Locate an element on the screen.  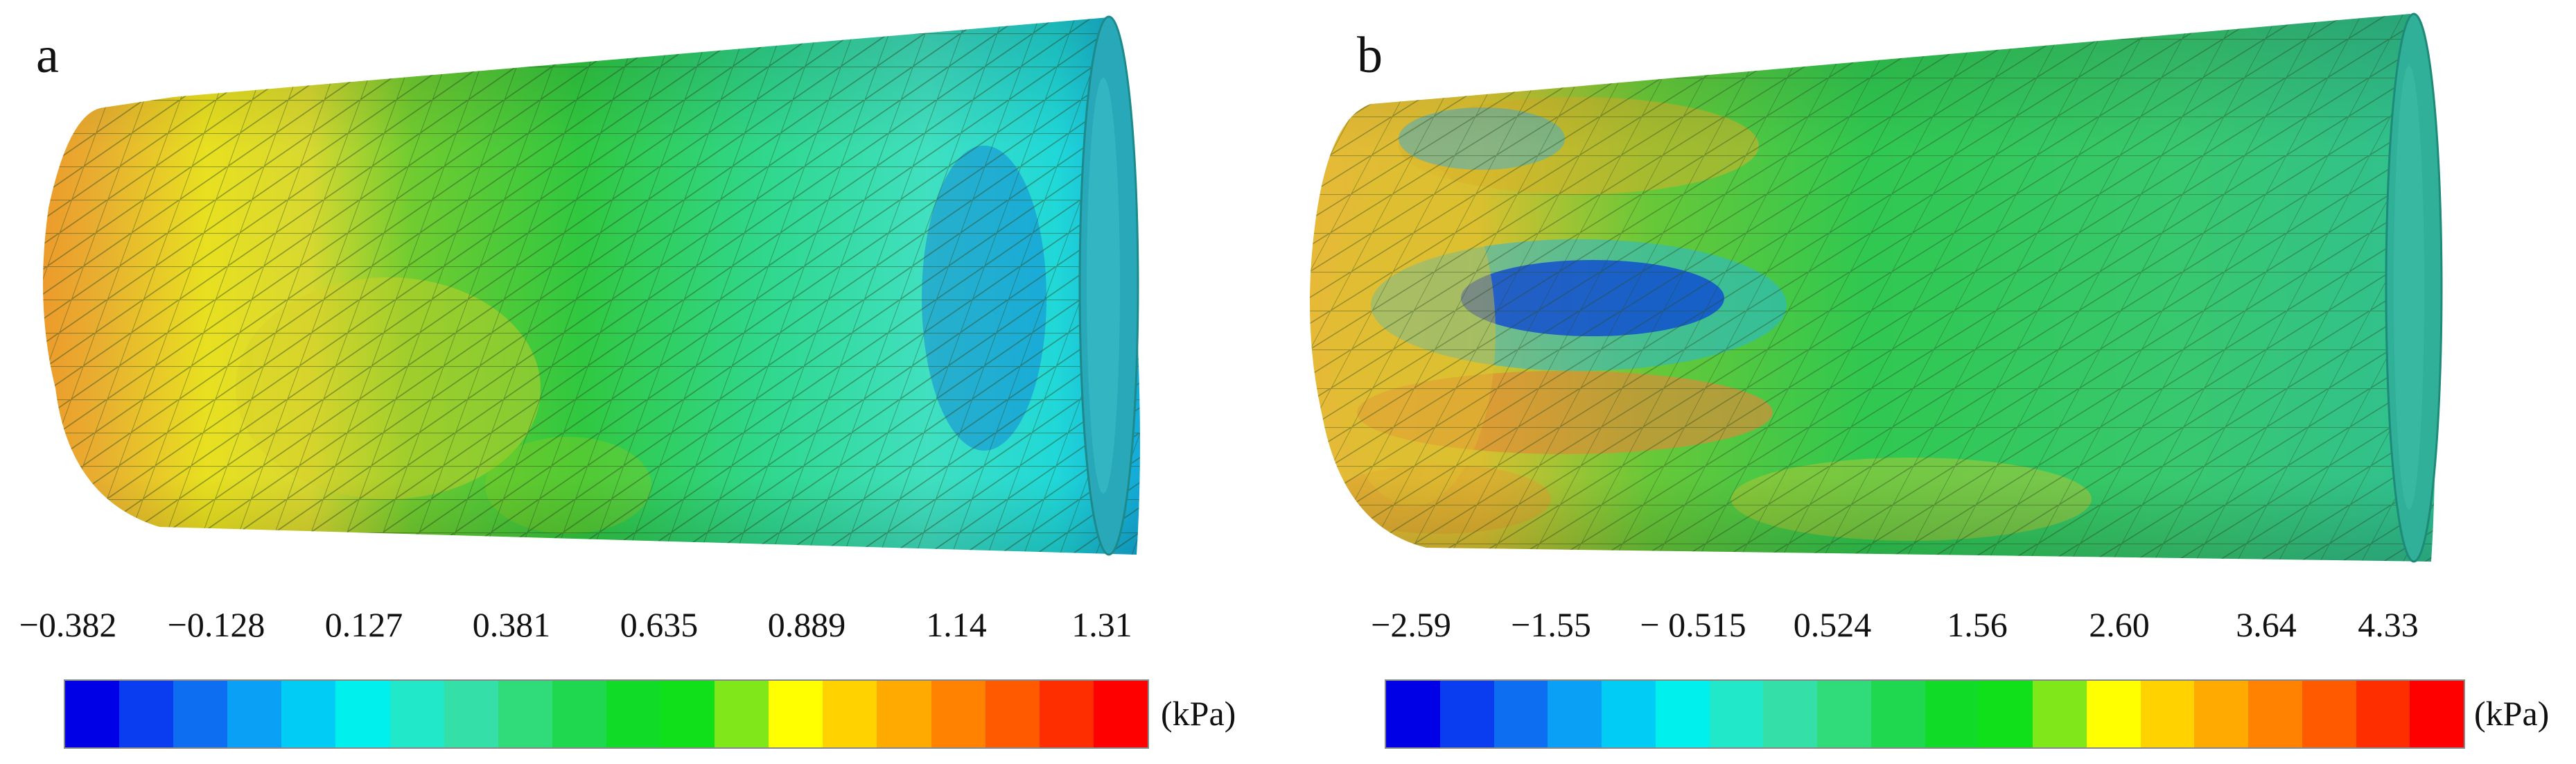
colorbar-tick: 1.14 is located at coordinates (956, 624).